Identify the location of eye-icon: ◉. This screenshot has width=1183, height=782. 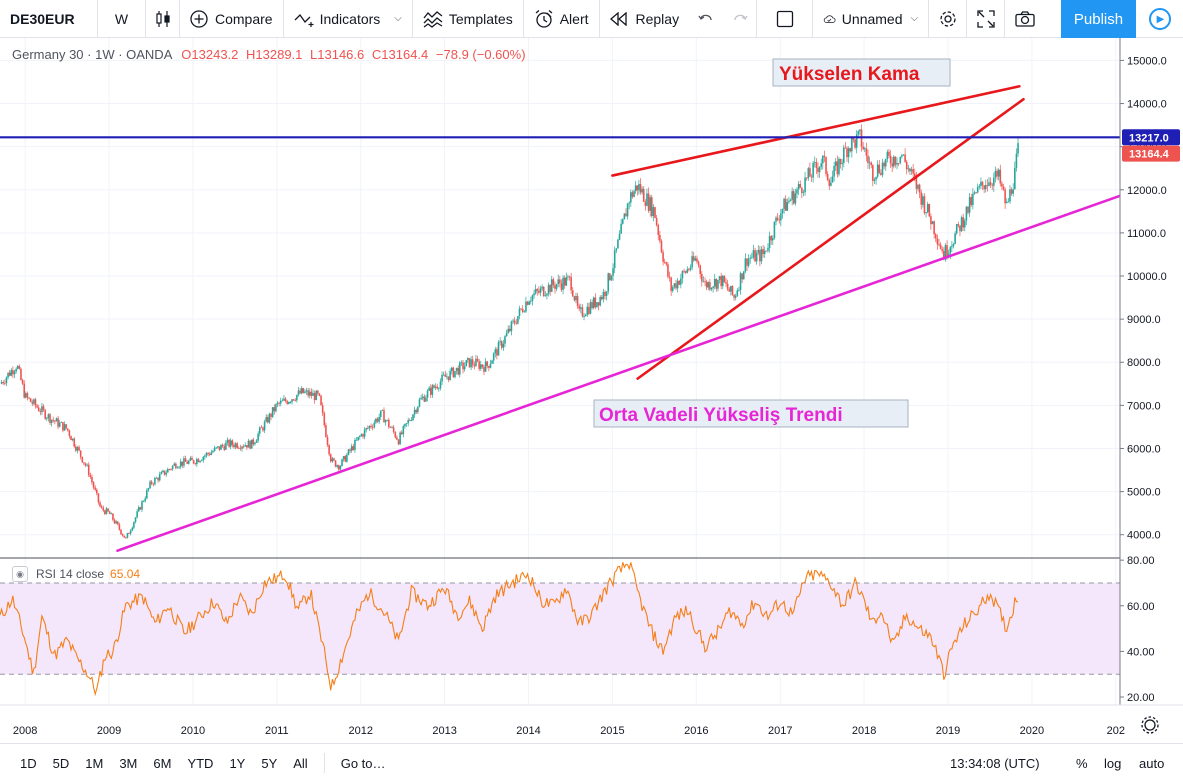
(20, 574).